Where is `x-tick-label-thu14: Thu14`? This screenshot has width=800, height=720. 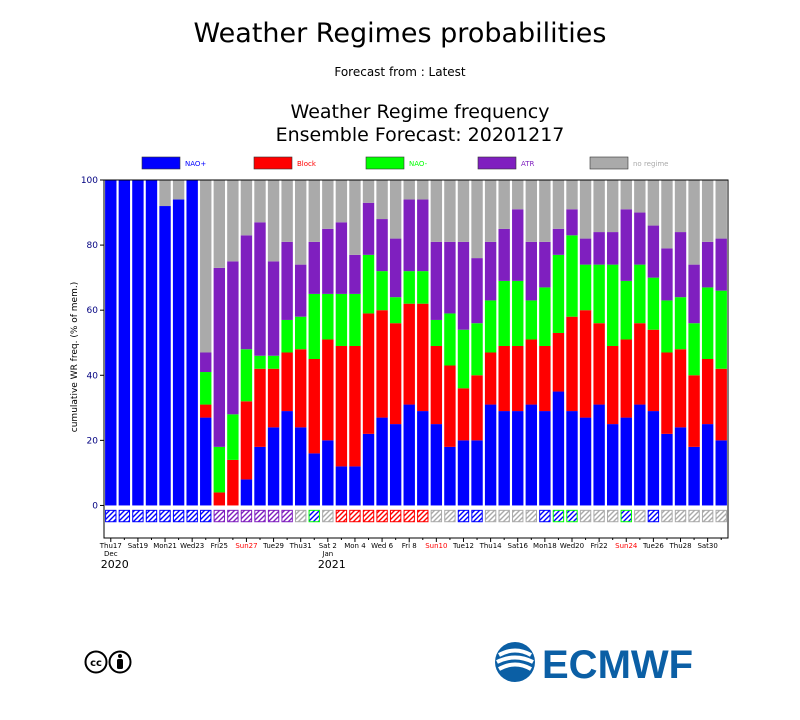 x-tick-label-thu14: Thu14 is located at coordinates (491, 546).